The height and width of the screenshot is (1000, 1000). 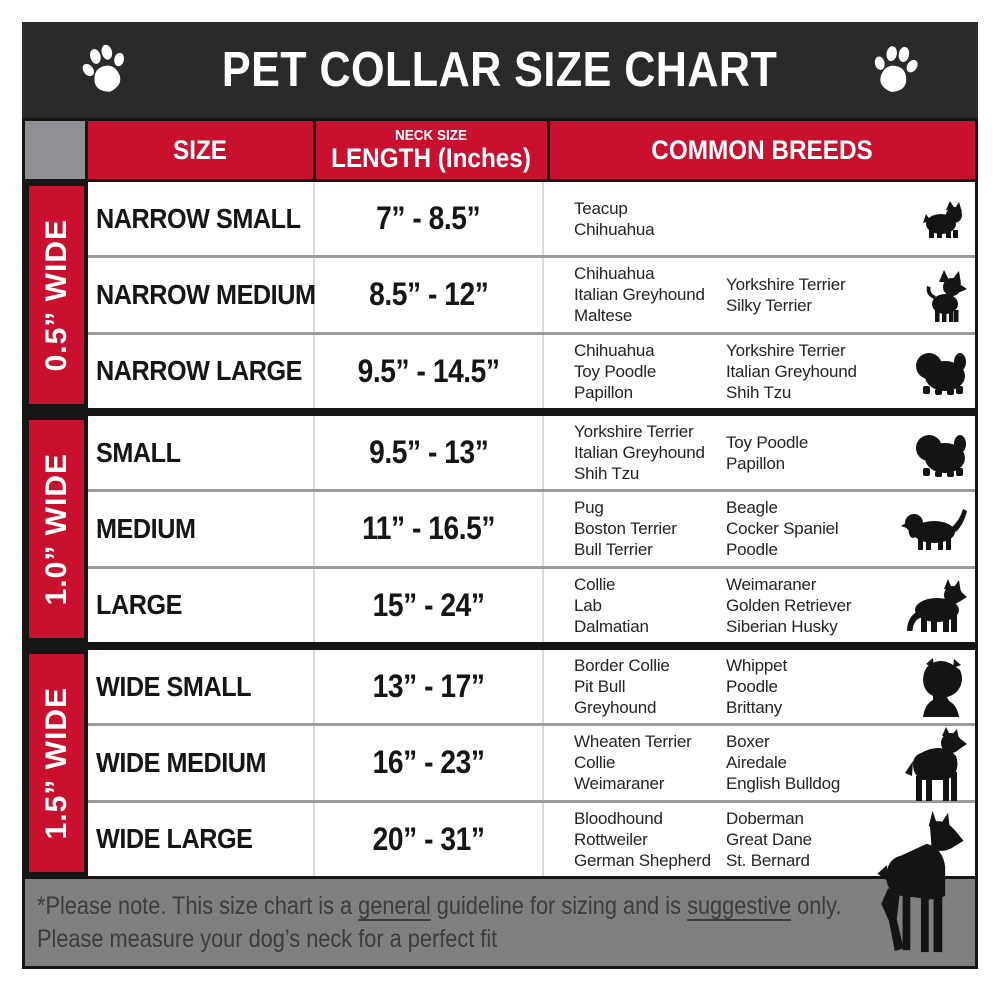 I want to click on size-name: NARROW MEDIUM, so click(x=206, y=294).